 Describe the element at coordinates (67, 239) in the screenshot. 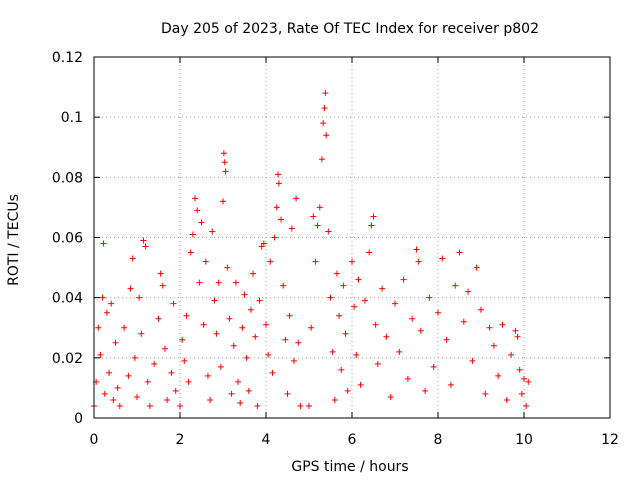

I see `y-tick-label: 0.06` at that location.